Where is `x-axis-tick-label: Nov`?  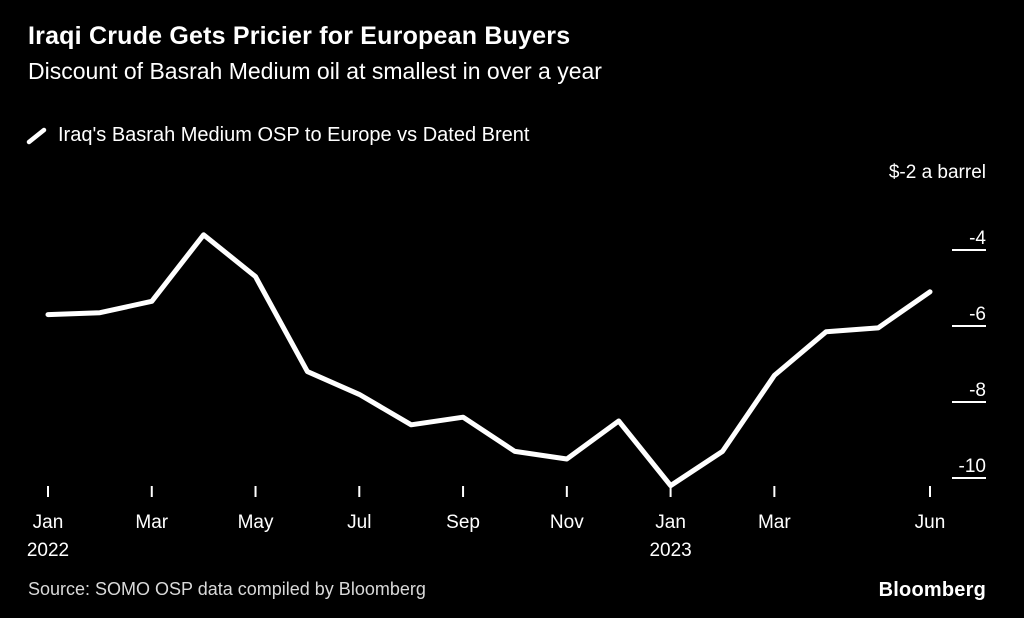 x-axis-tick-label: Nov is located at coordinates (567, 522).